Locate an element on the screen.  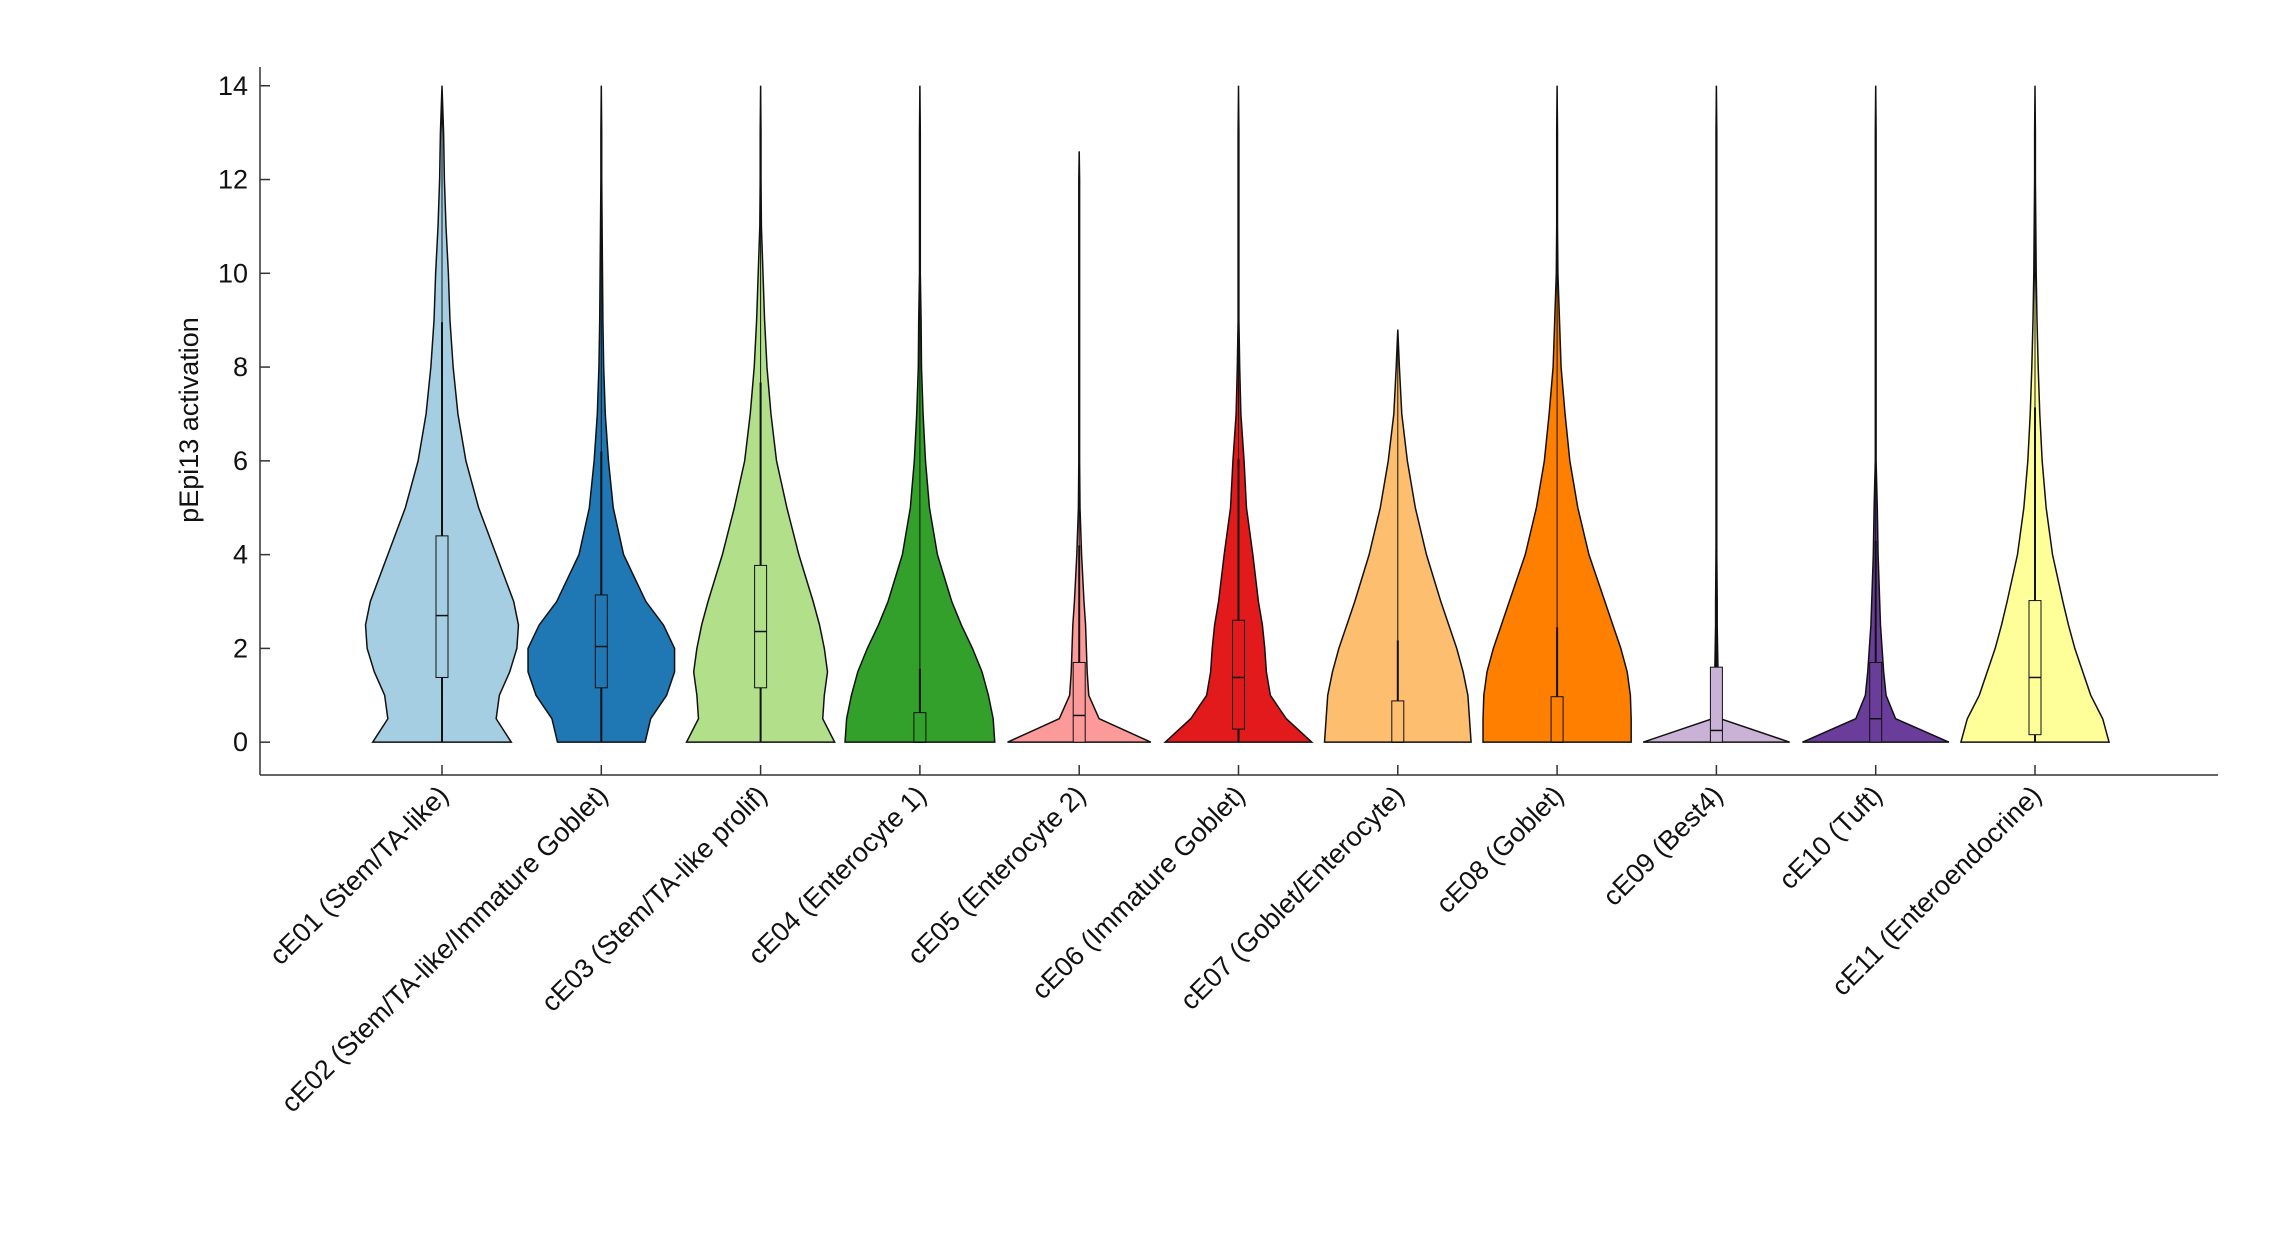
x-tick-label: cE05 (Enterocyte 2) is located at coordinates (996, 875).